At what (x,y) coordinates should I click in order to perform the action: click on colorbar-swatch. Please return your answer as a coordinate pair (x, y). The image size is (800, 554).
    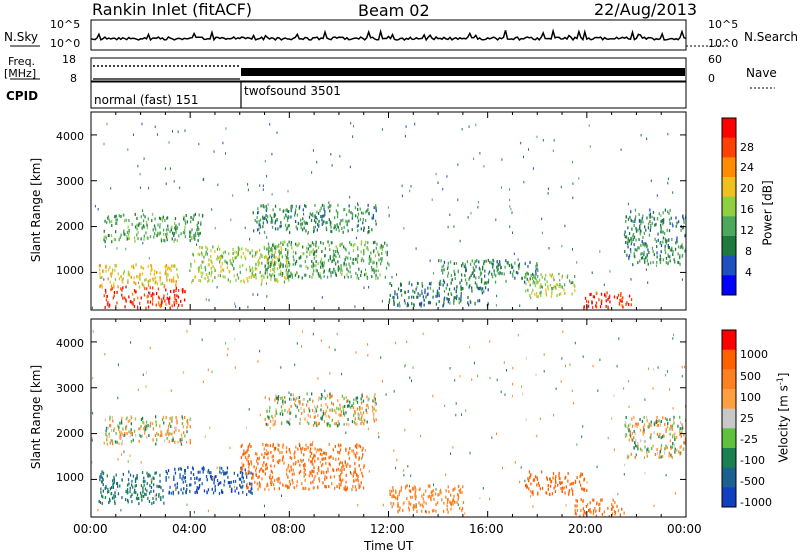
    Looking at the image, I should click on (729, 438).